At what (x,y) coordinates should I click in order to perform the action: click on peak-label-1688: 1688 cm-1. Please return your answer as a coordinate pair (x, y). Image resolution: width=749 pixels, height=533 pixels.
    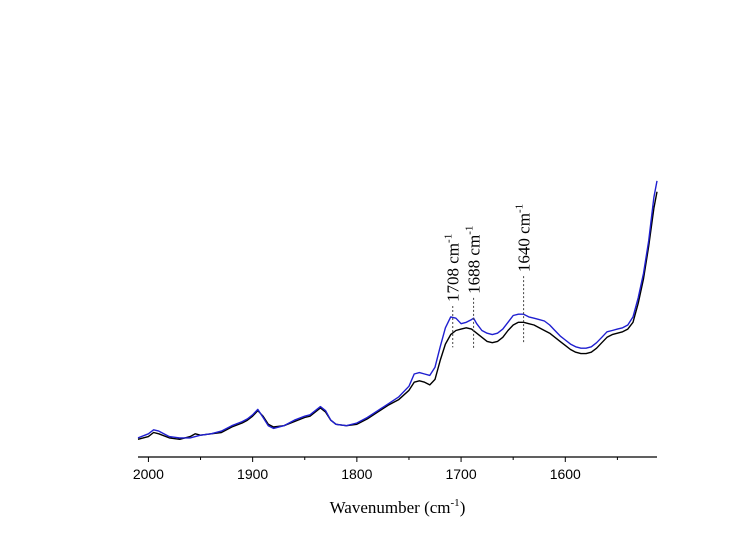
    Looking at the image, I should click on (474, 260).